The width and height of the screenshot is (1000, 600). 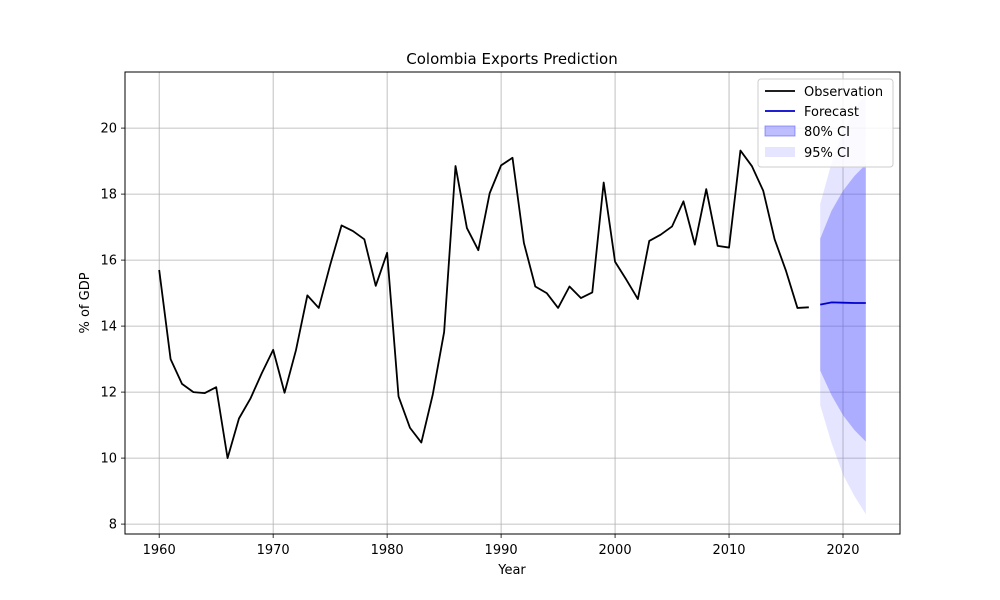 I want to click on legend-swatch-80ci, so click(x=780, y=131).